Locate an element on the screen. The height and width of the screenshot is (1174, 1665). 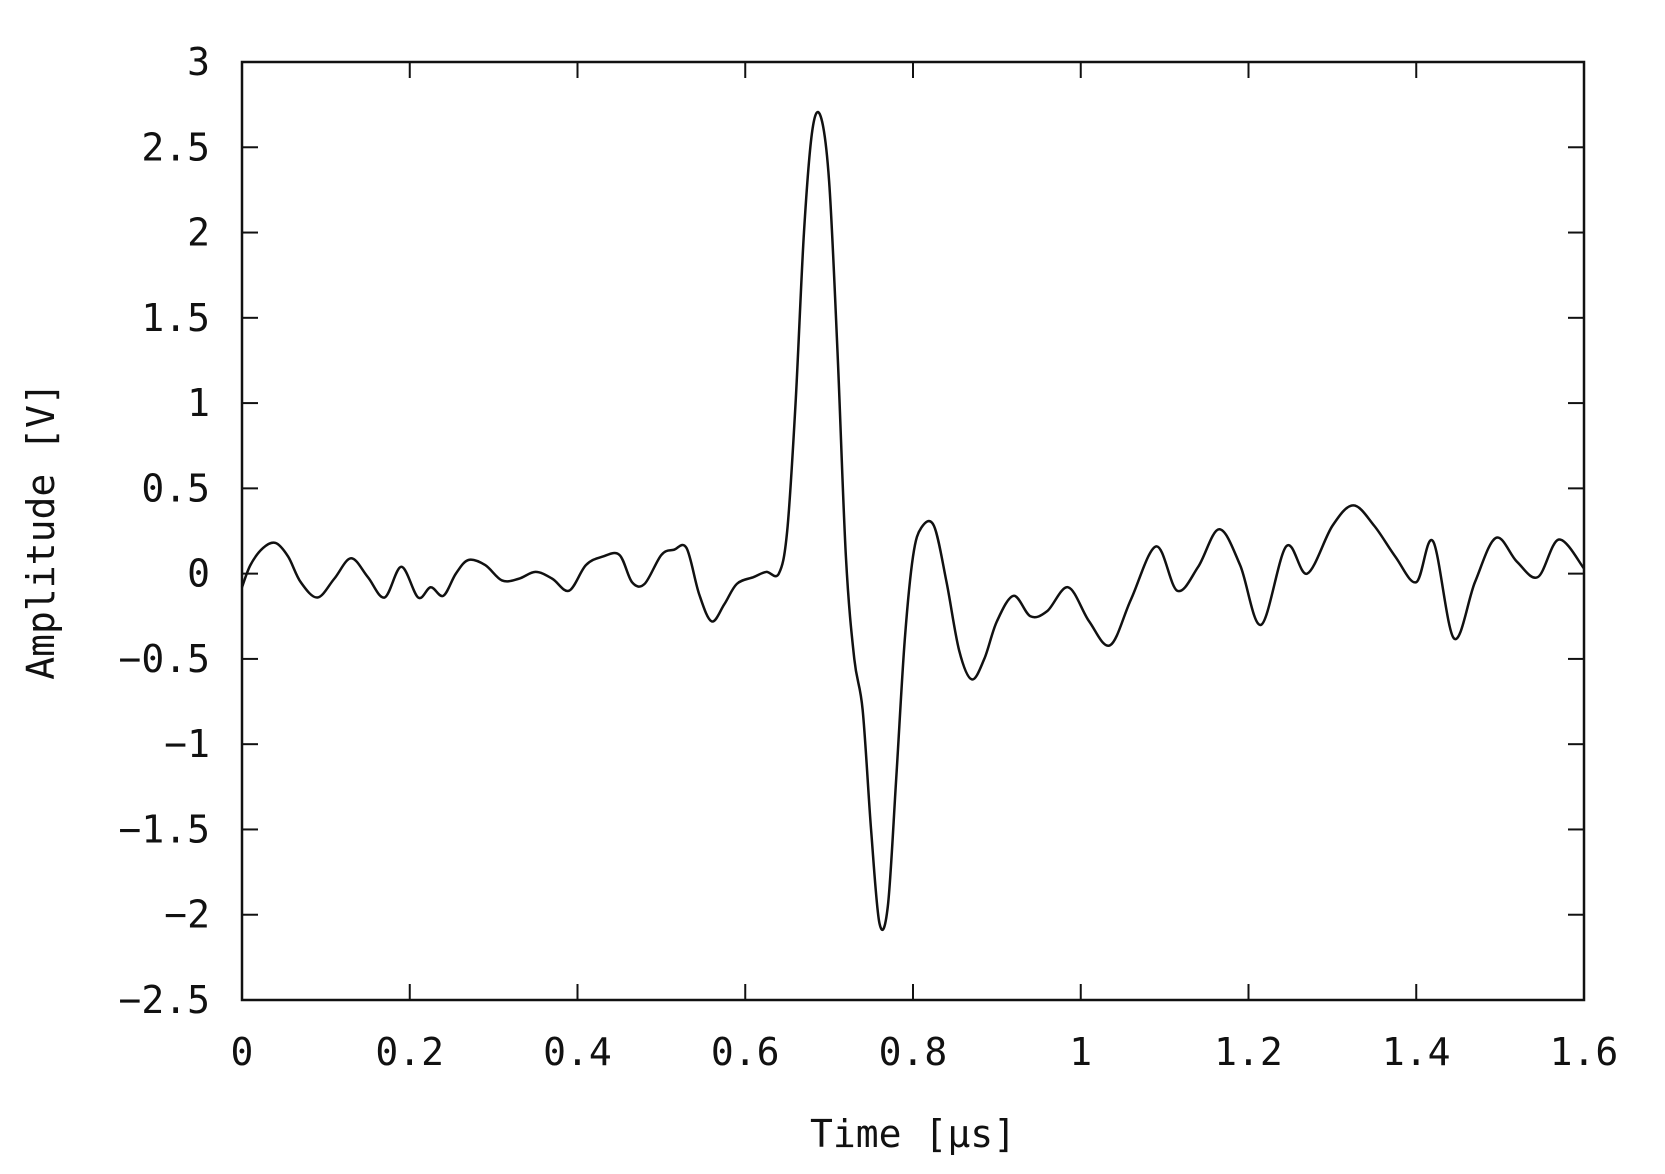
x-tick-labels: 0 0.2 0.4 0.6 0.8 1 1.2 1.4 1.6 is located at coordinates (925, 1052).